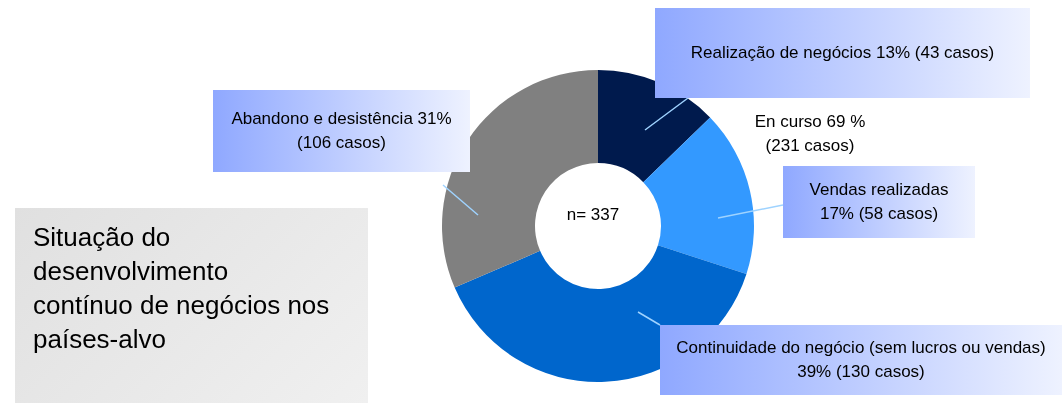  What do you see at coordinates (810, 134) in the screenshot?
I see `text: En curso 69 % (231 casos)` at bounding box center [810, 134].